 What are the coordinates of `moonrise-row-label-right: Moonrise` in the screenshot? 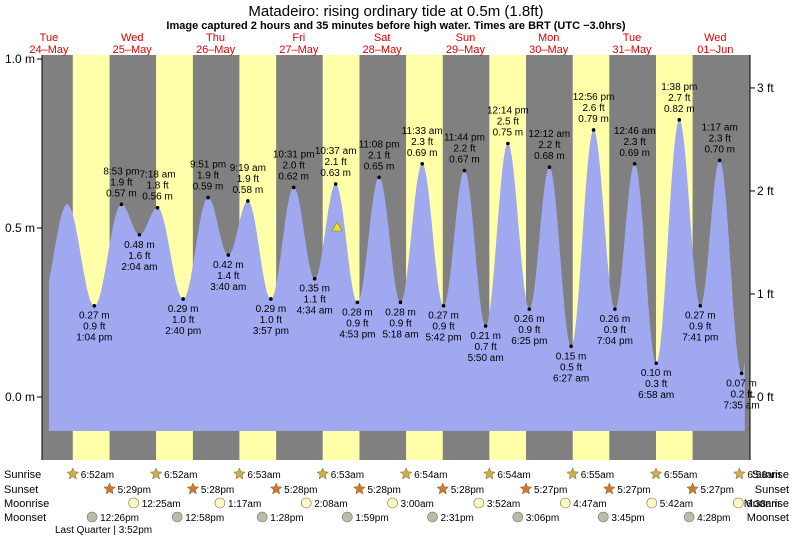 It's located at (766, 504).